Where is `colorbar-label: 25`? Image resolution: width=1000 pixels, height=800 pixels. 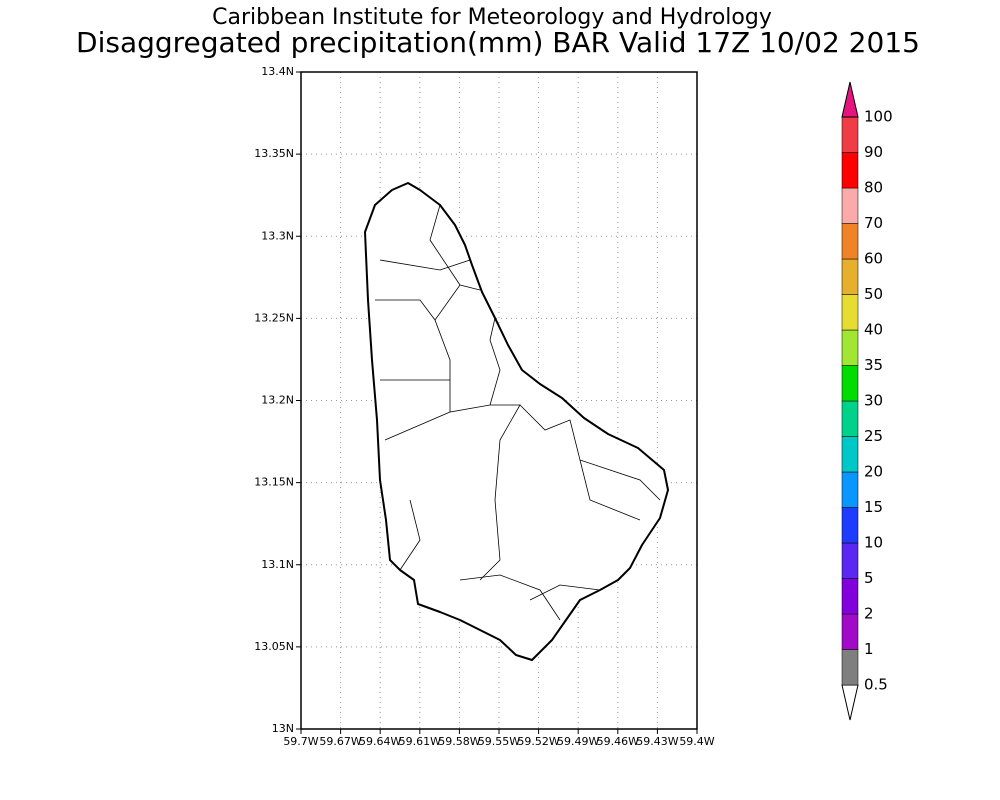 colorbar-label: 25 is located at coordinates (873, 436).